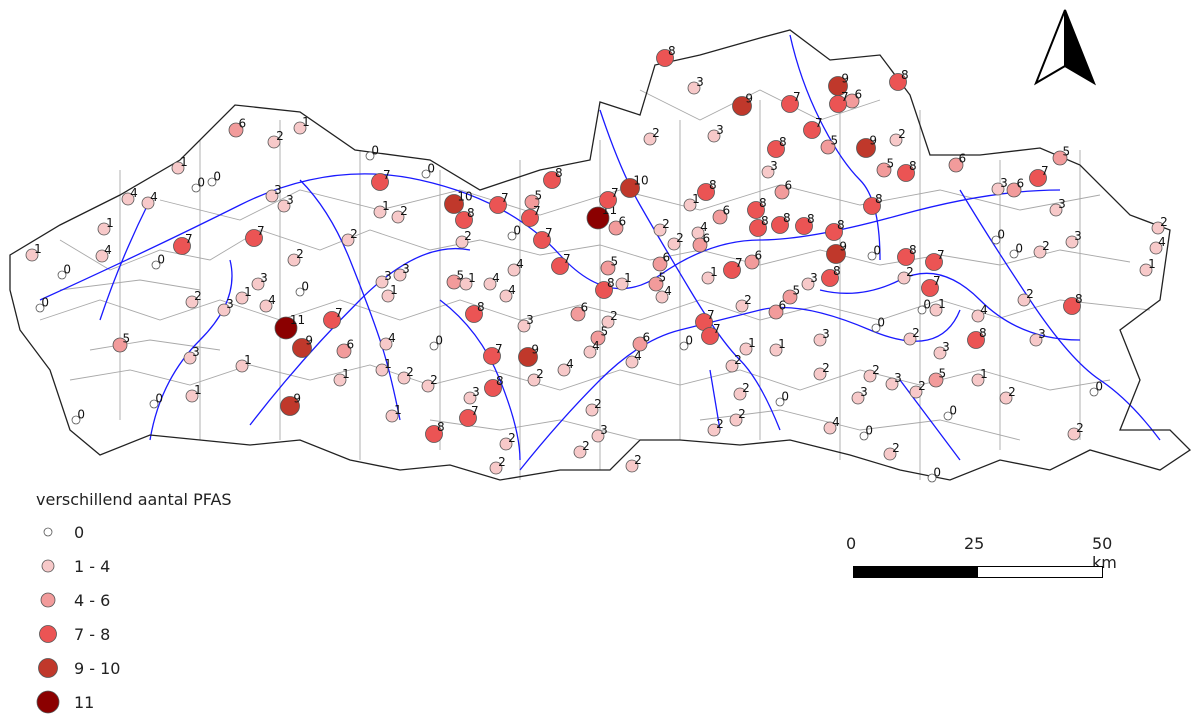 This screenshot has width=1192, height=719. What do you see at coordinates (297, 320) in the screenshot?
I see `site-label: 11` at bounding box center [297, 320].